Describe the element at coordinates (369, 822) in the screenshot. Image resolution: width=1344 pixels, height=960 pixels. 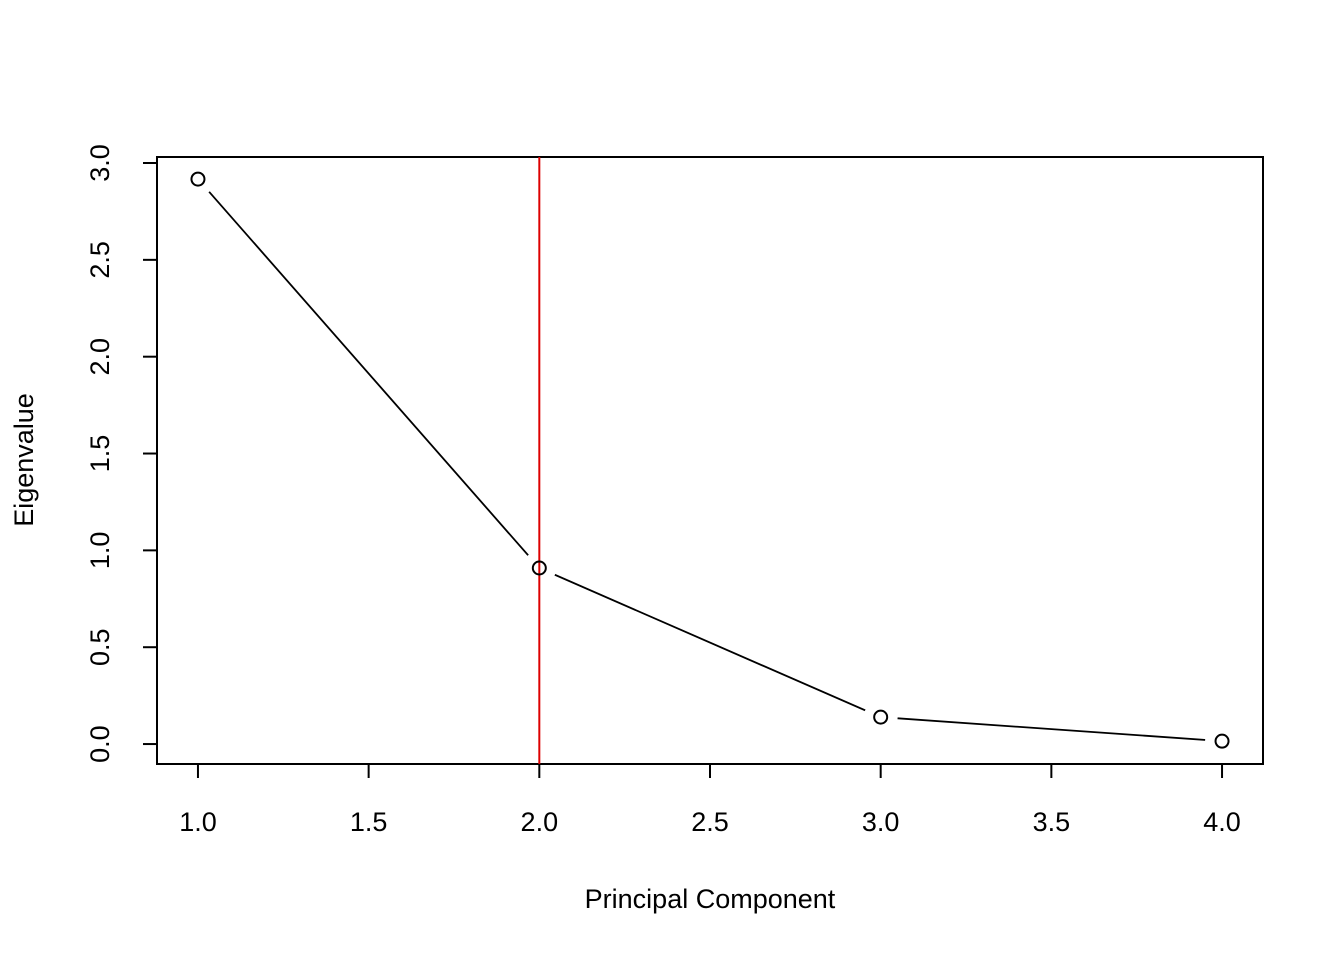
I see `x-tick-label: 1.5` at that location.